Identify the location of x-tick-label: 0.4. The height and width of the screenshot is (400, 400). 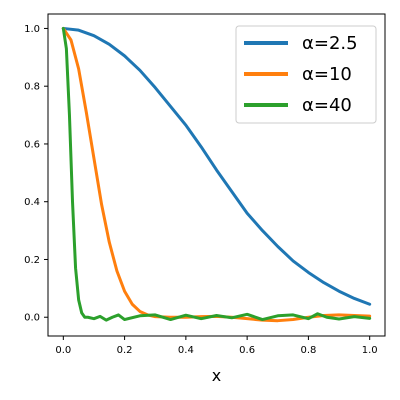
(186, 350).